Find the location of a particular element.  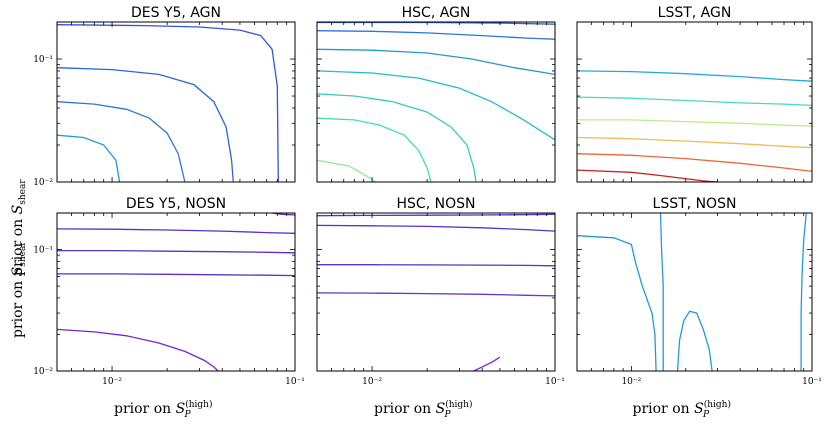

contour-label-group: 7.00 is located at coordinates (465, 116).